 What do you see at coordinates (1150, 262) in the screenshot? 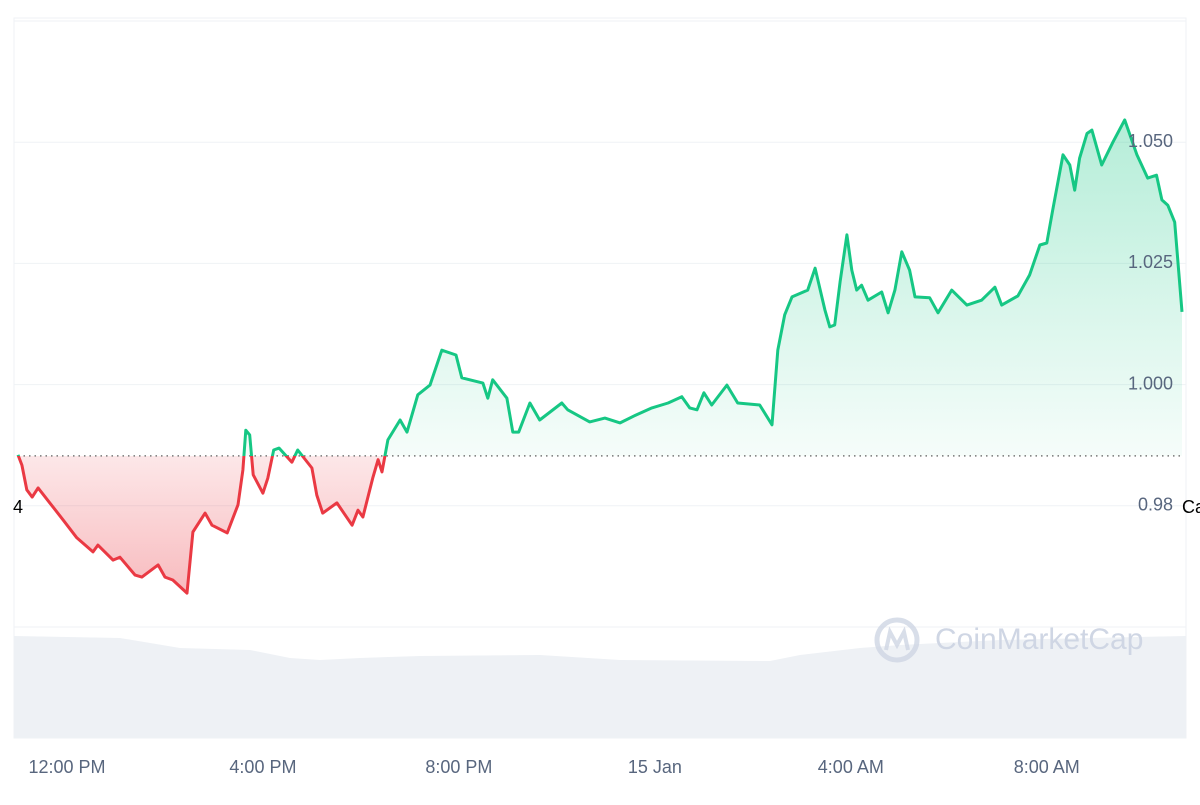
I see `y-tick-label: 1.025` at bounding box center [1150, 262].